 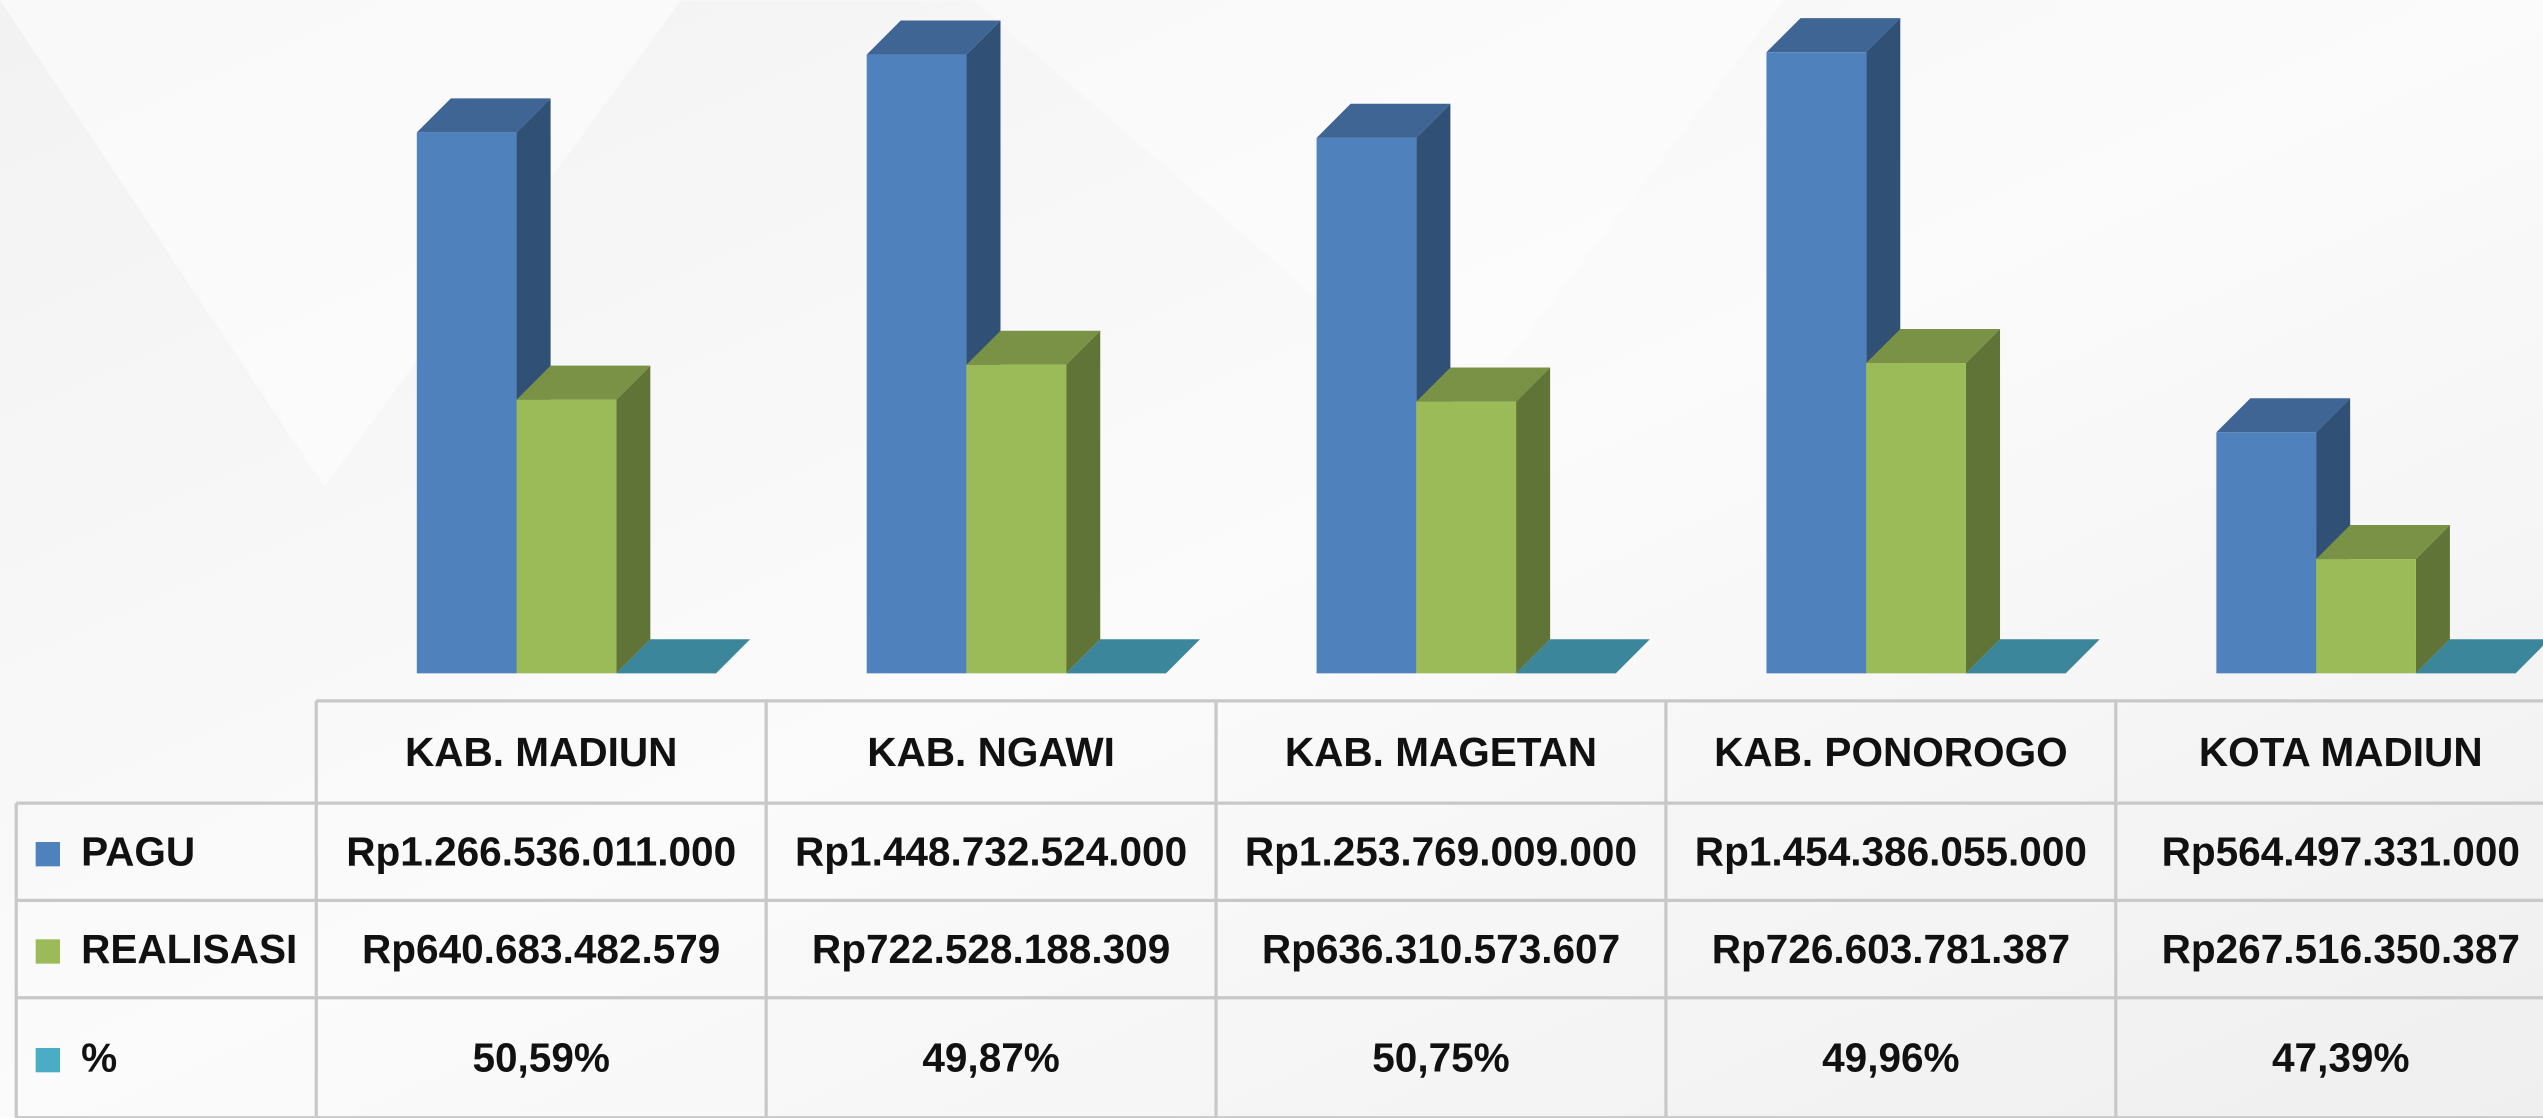 I want to click on value-label: 47,39%, so click(x=2340, y=1058).